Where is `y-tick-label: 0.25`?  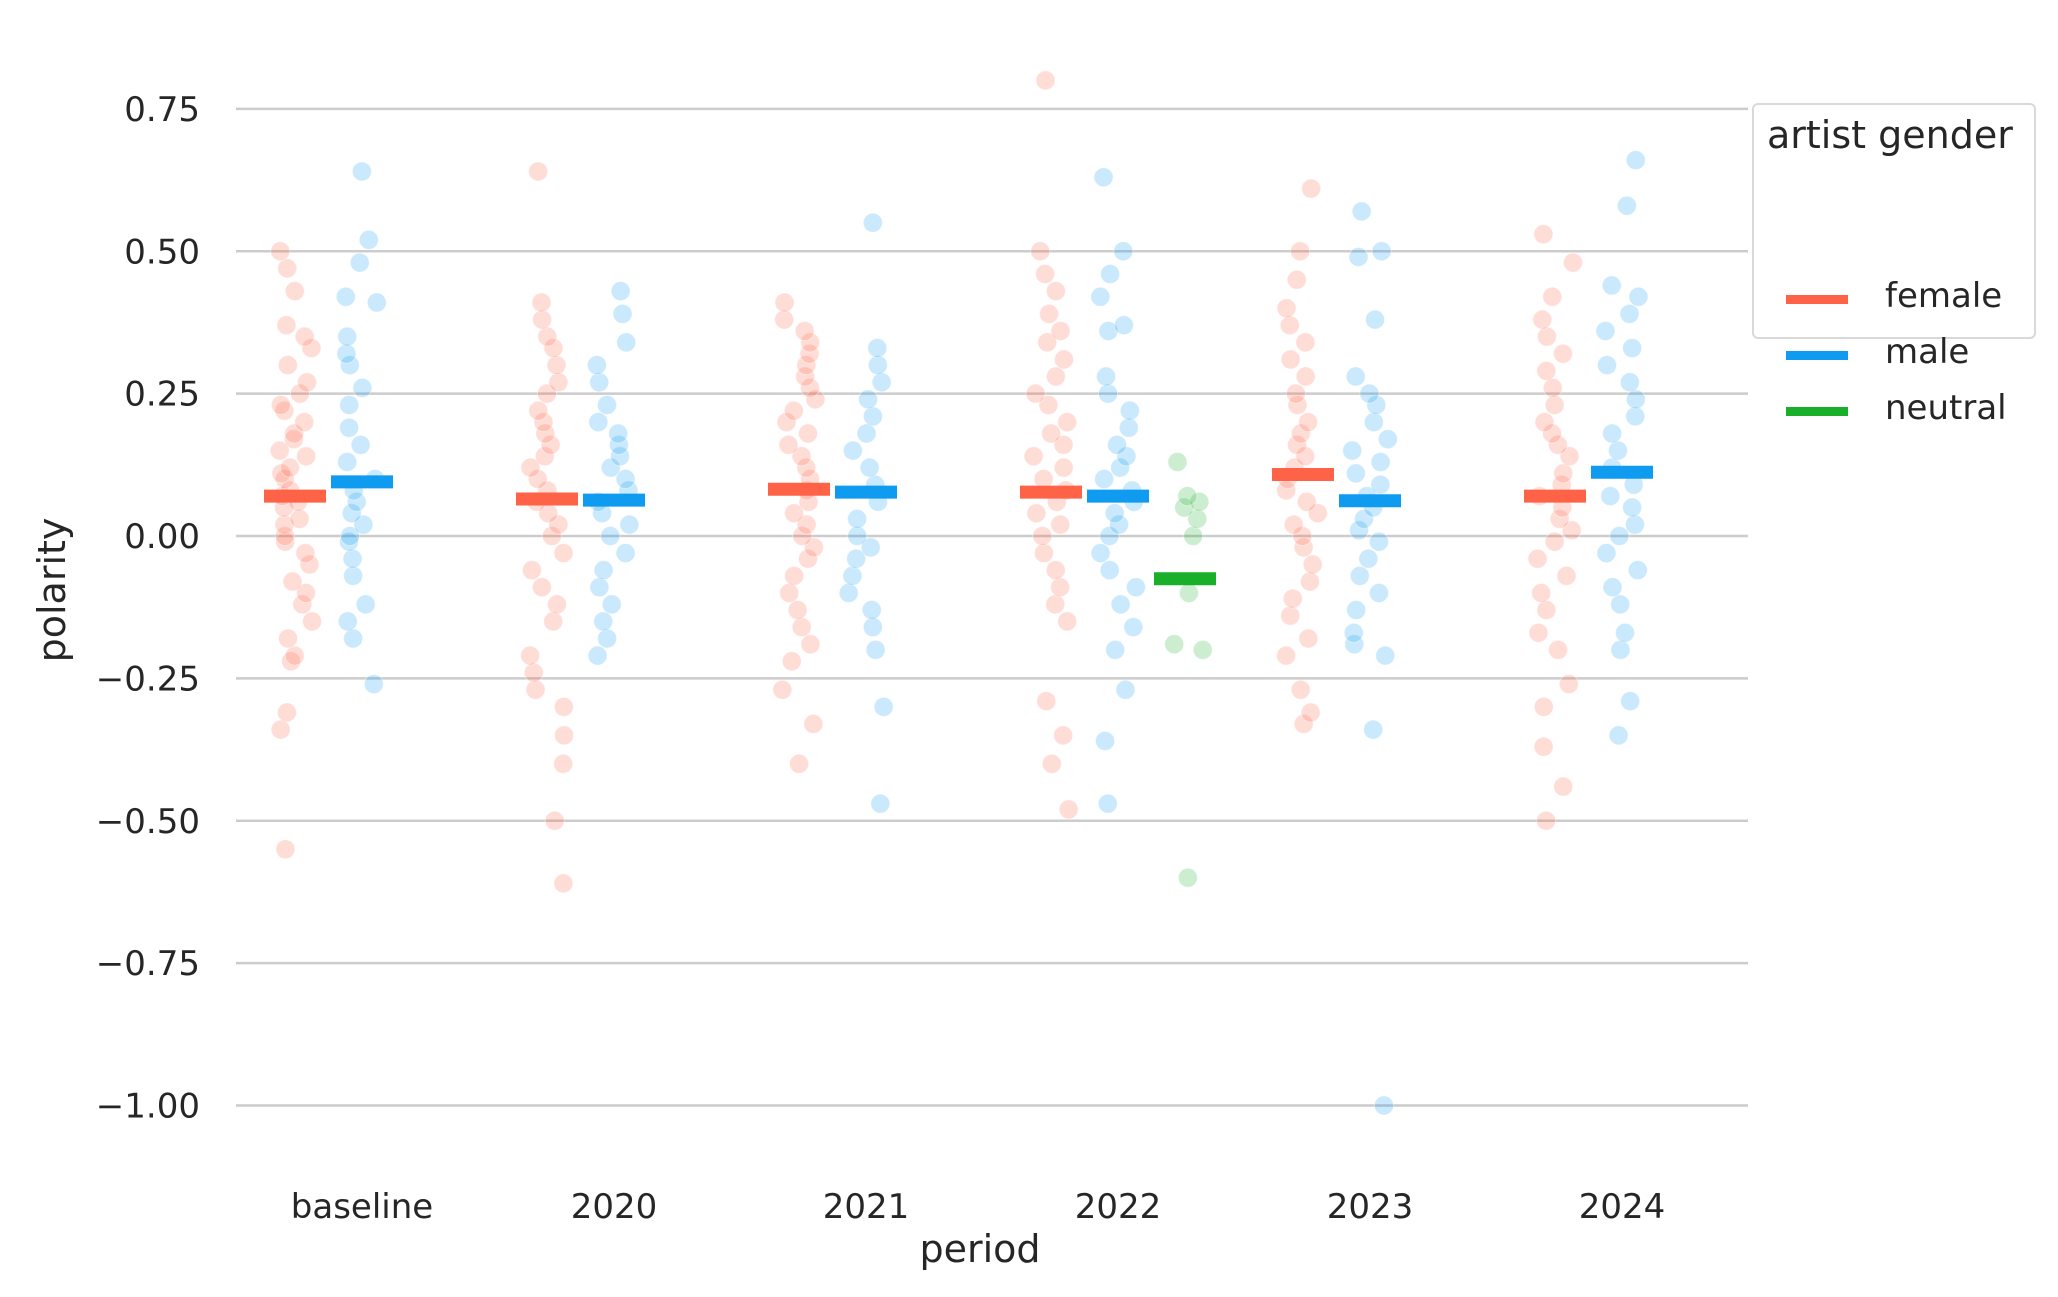
y-tick-label: 0.25 is located at coordinates (162, 395).